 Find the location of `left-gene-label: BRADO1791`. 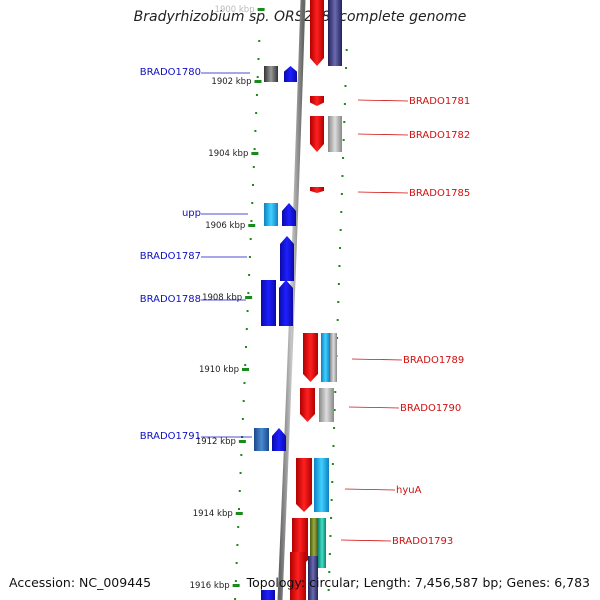

left-gene-label: BRADO1791 is located at coordinates (170, 436).